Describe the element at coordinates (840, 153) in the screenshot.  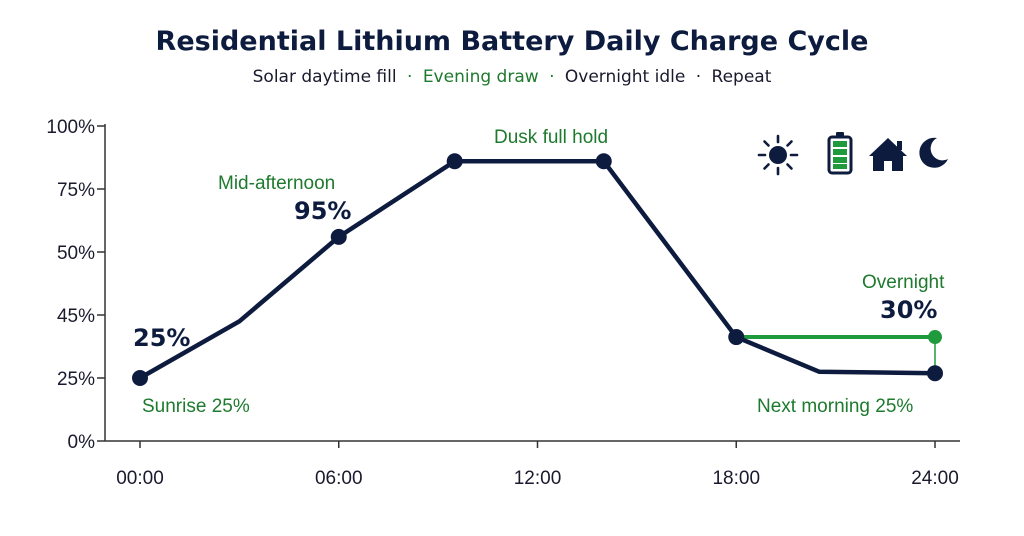
I see `battery-icon` at that location.